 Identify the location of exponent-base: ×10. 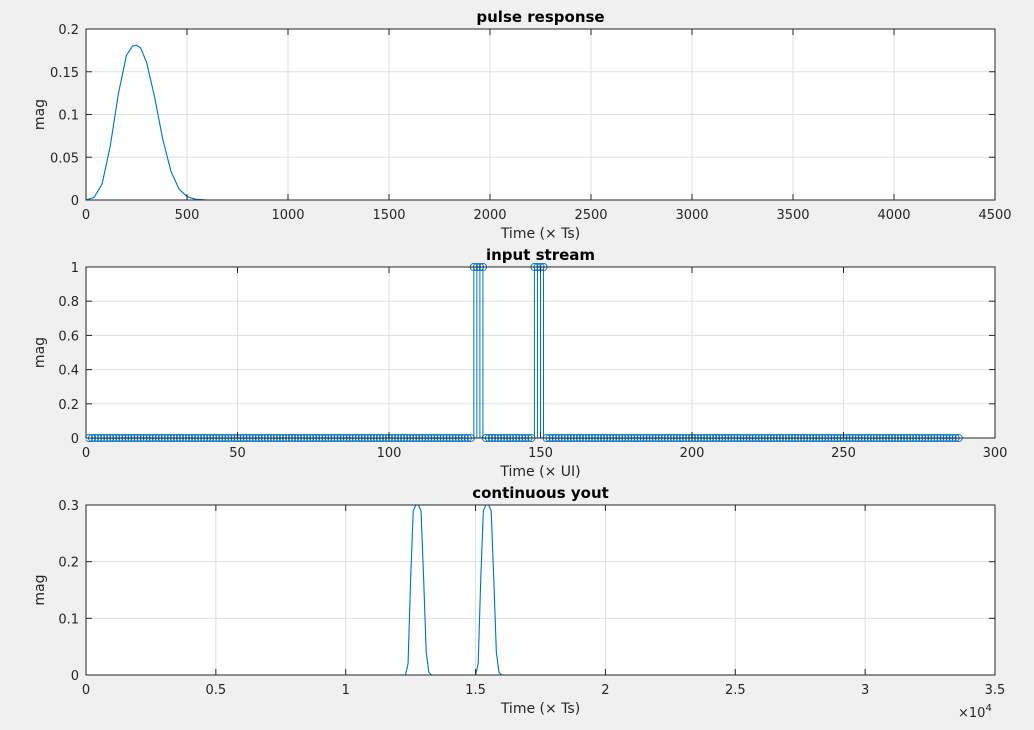
(971, 713).